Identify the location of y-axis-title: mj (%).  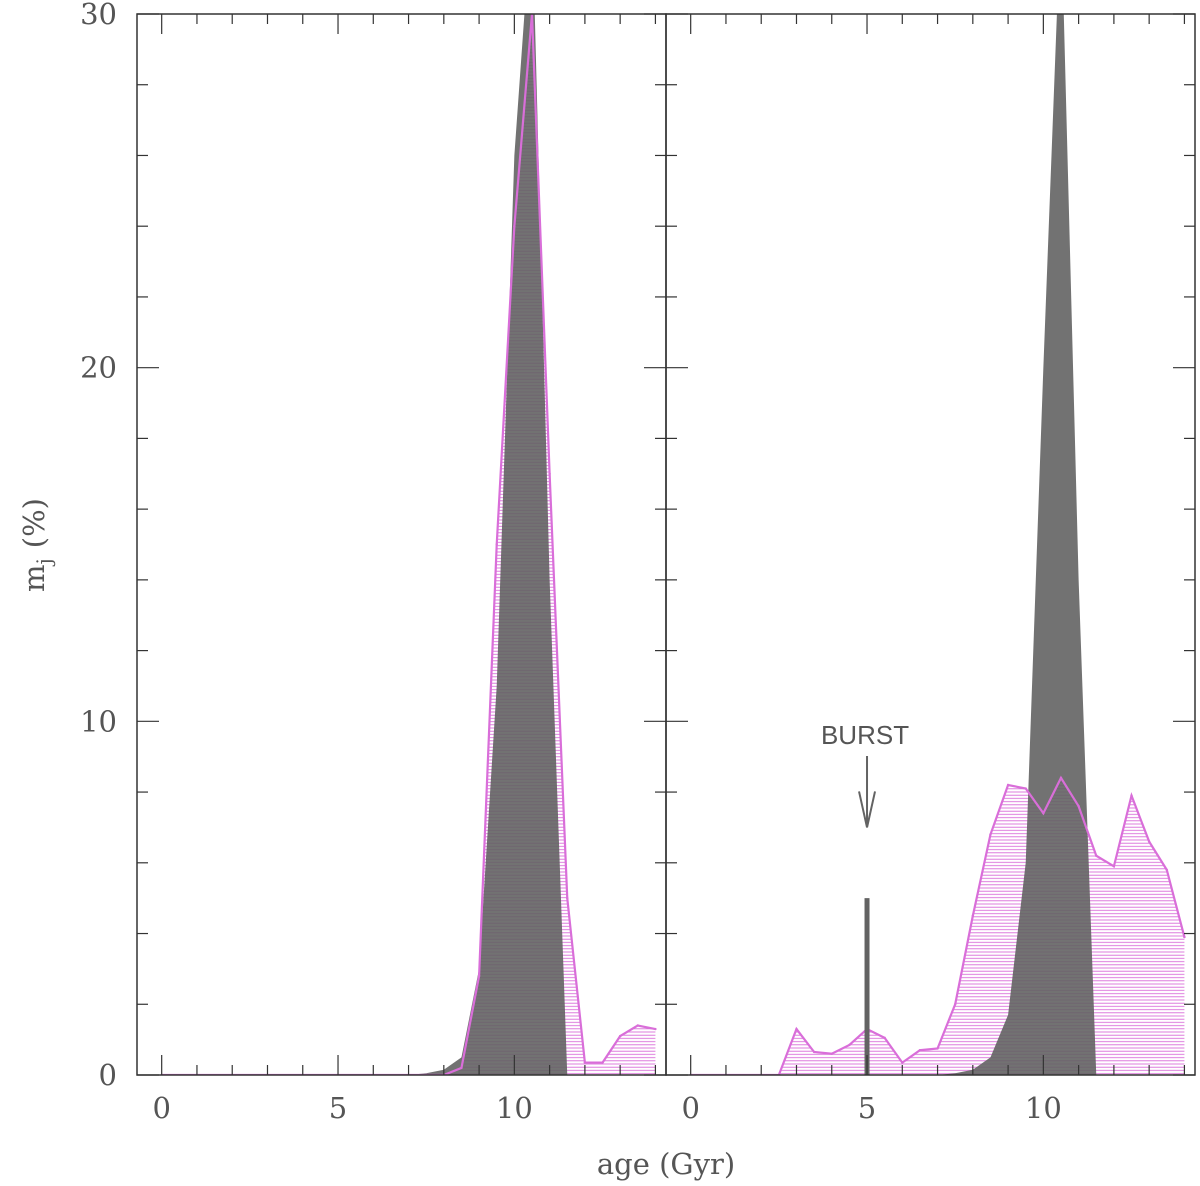
(36, 545).